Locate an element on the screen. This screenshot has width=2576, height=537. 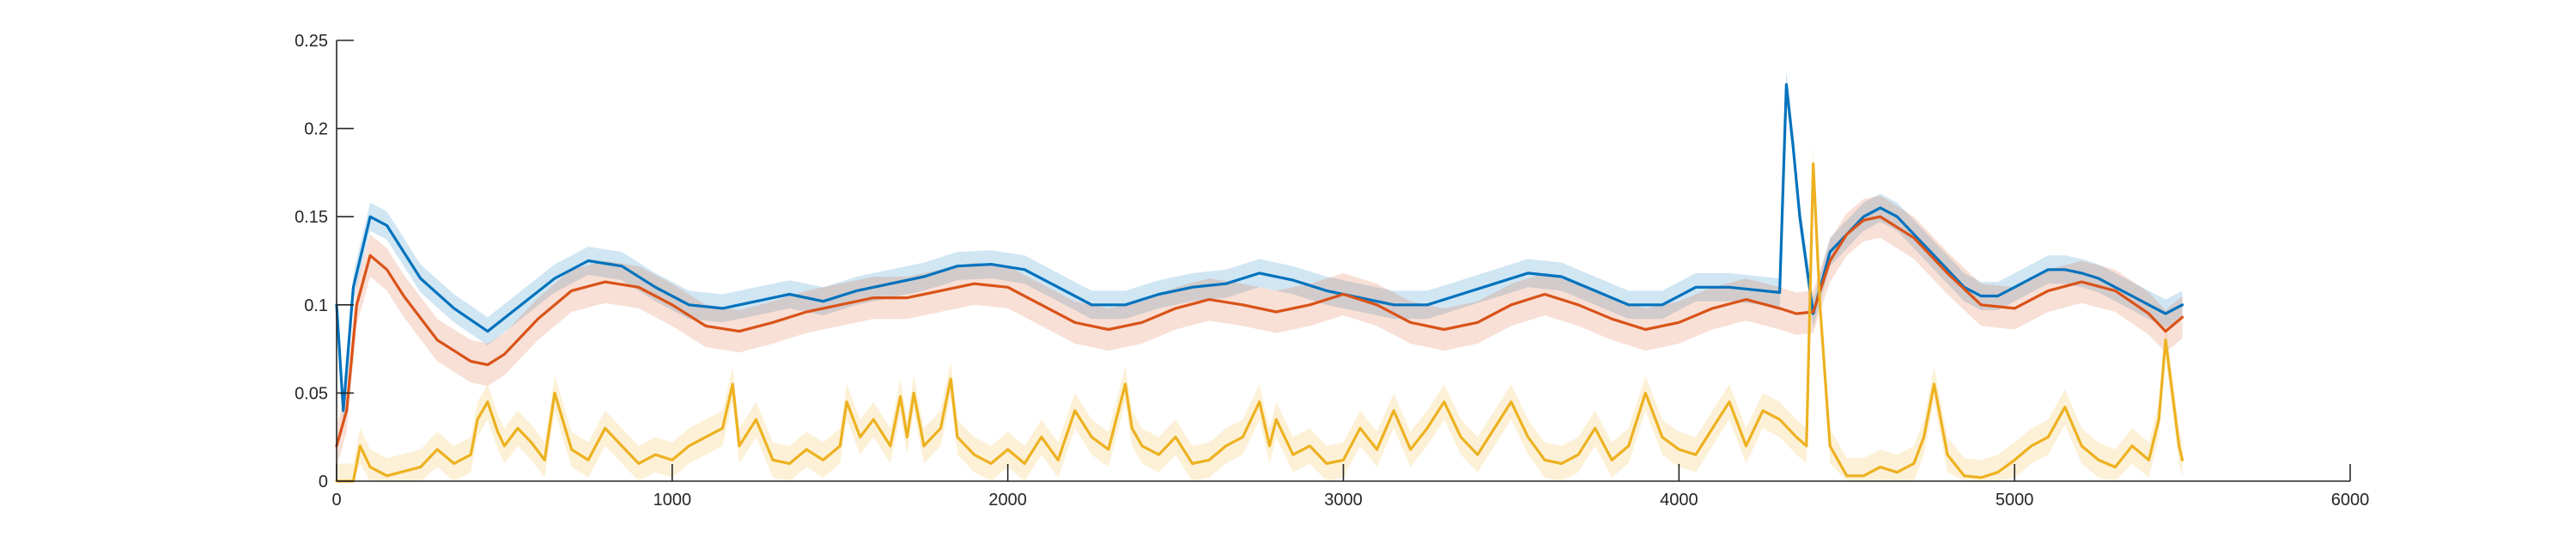
y-tick-label: 0.15 is located at coordinates (312, 217).